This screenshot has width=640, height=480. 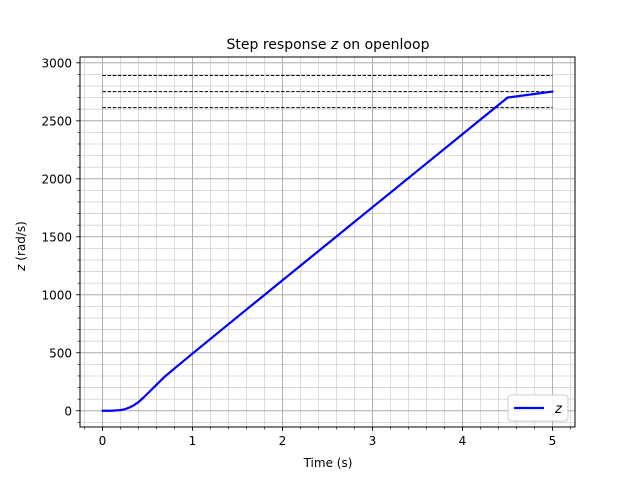 I want to click on x-tick-label: 0, so click(x=103, y=441).